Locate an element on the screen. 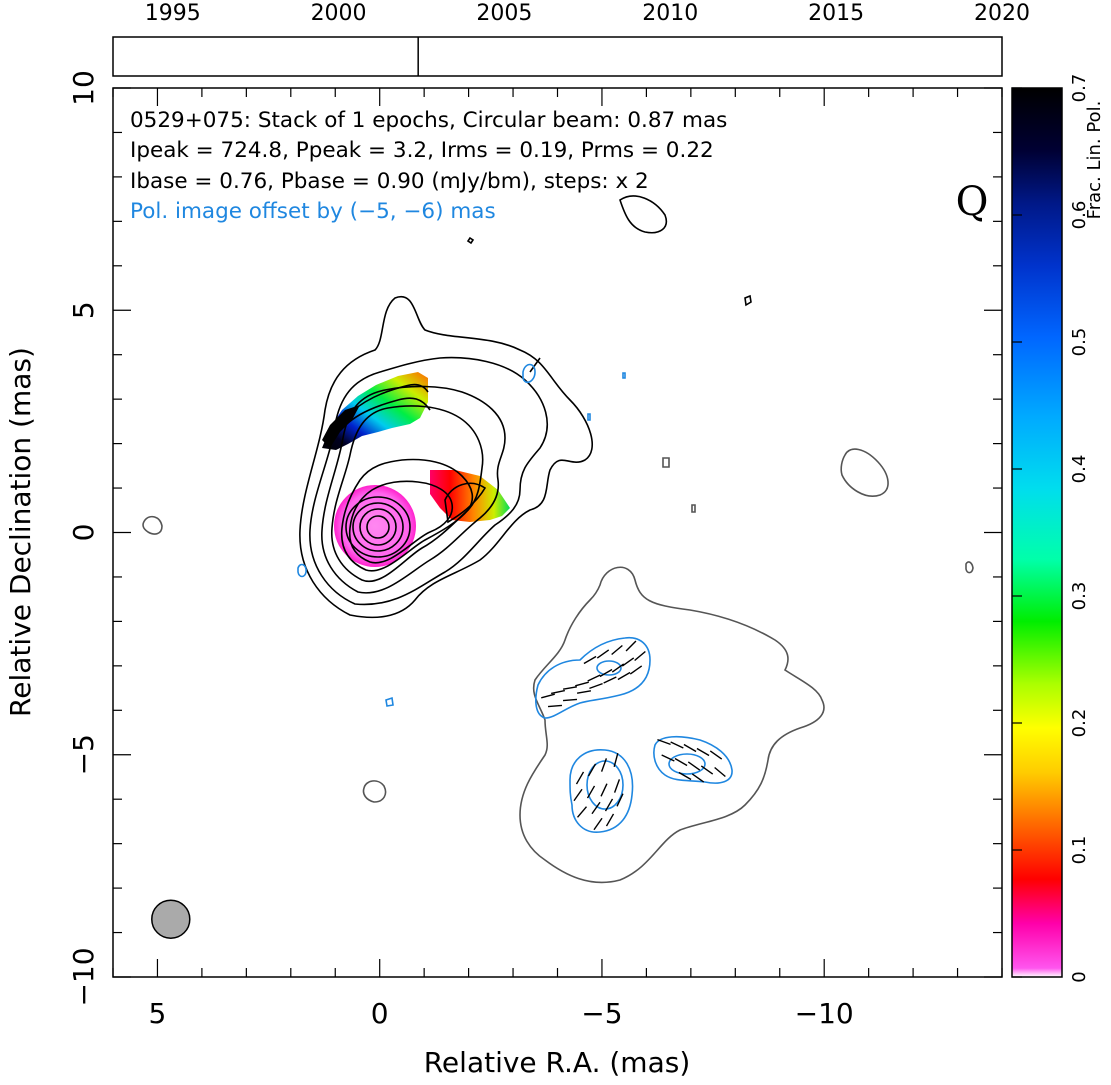  y-tick-label: 10 is located at coordinates (83, 88).